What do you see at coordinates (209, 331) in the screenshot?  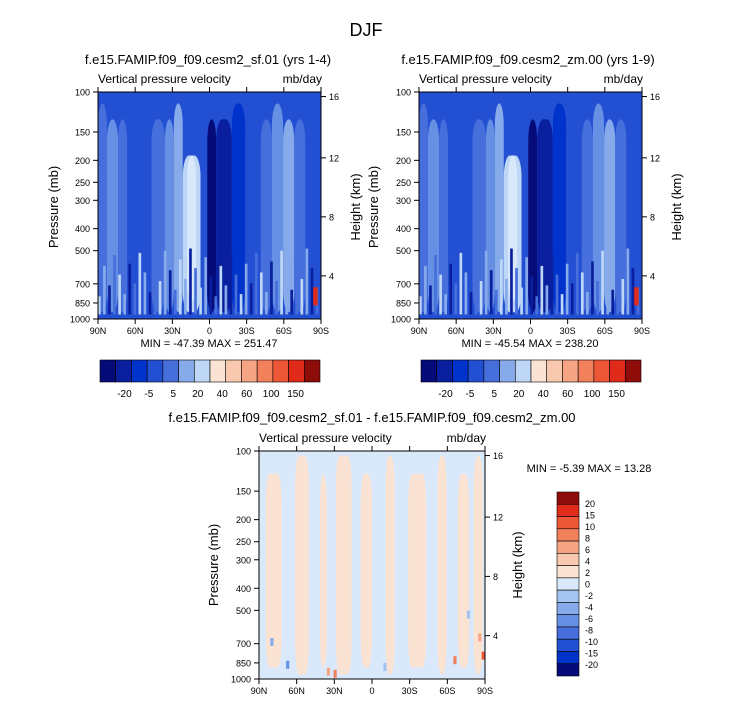 I see `x-tick-label: 0` at bounding box center [209, 331].